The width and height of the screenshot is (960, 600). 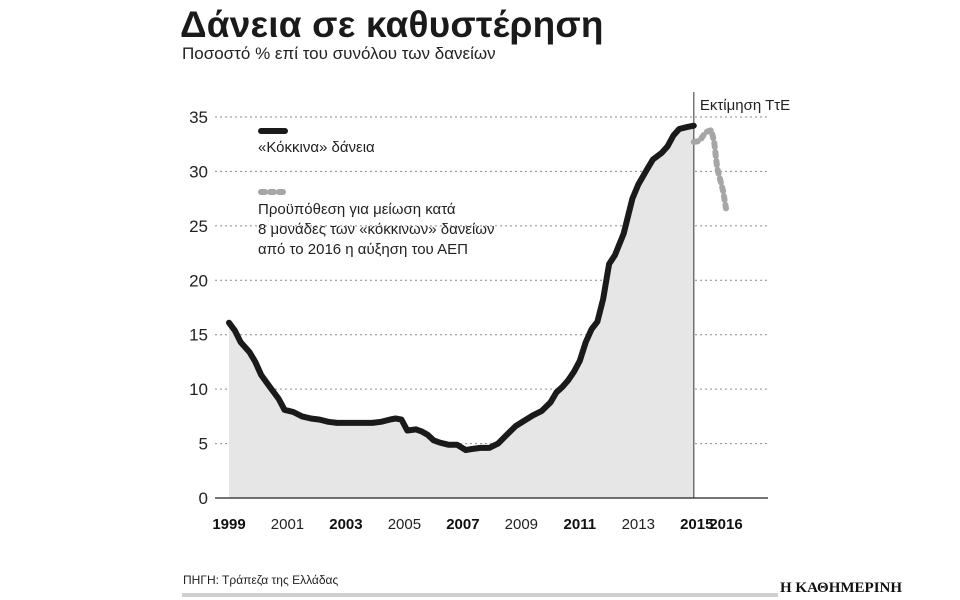 What do you see at coordinates (745, 105) in the screenshot?
I see `estimate-label: Εκτίμηση ΤτΕ` at bounding box center [745, 105].